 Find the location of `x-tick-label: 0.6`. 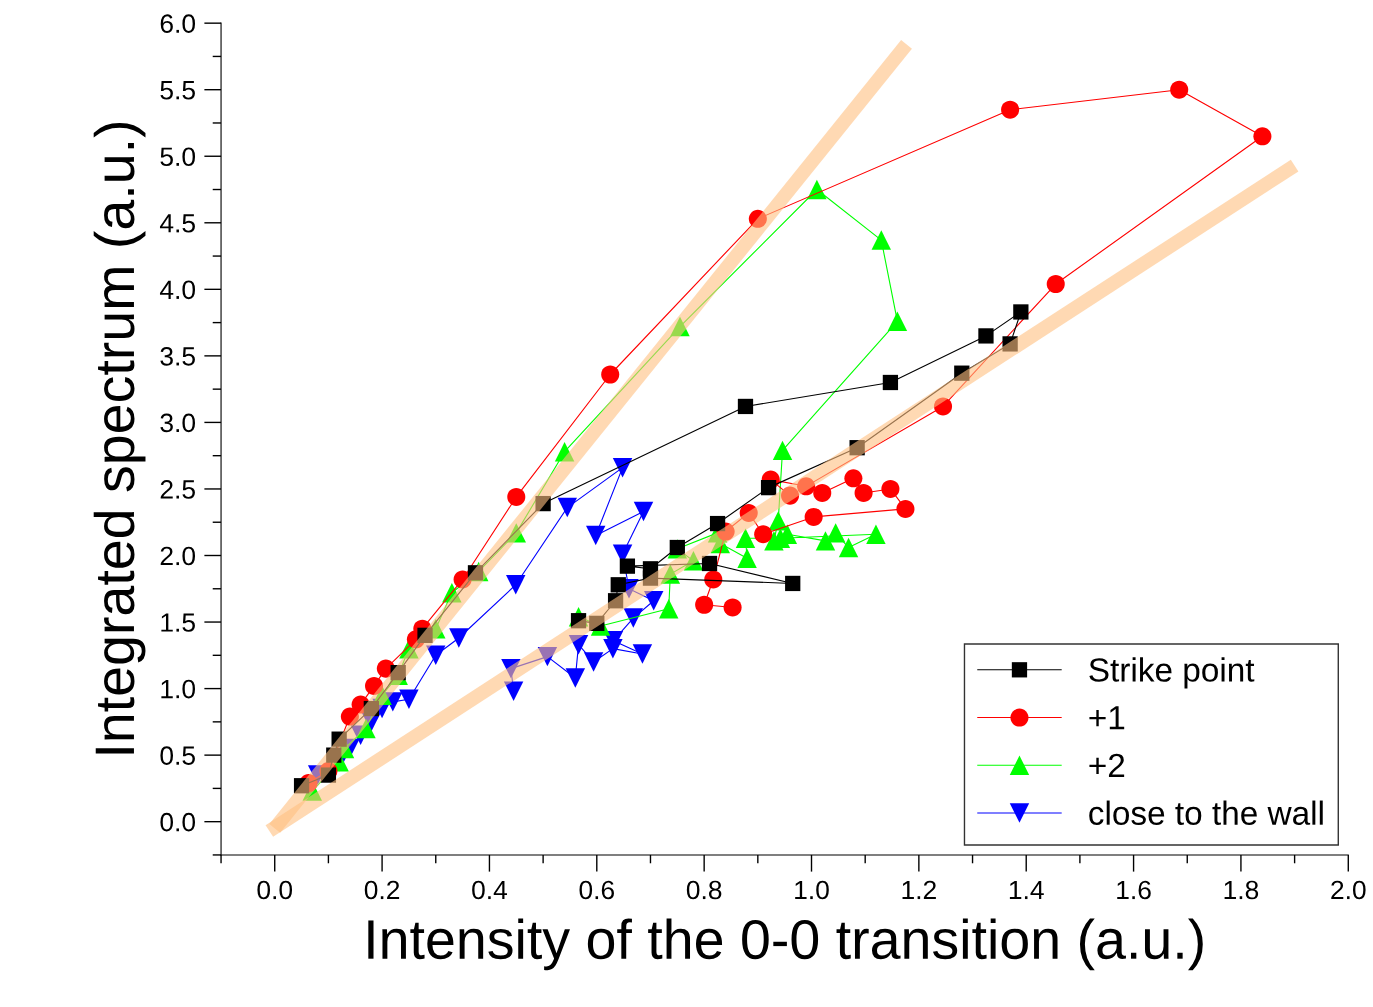

x-tick-label: 0.6 is located at coordinates (596, 890).